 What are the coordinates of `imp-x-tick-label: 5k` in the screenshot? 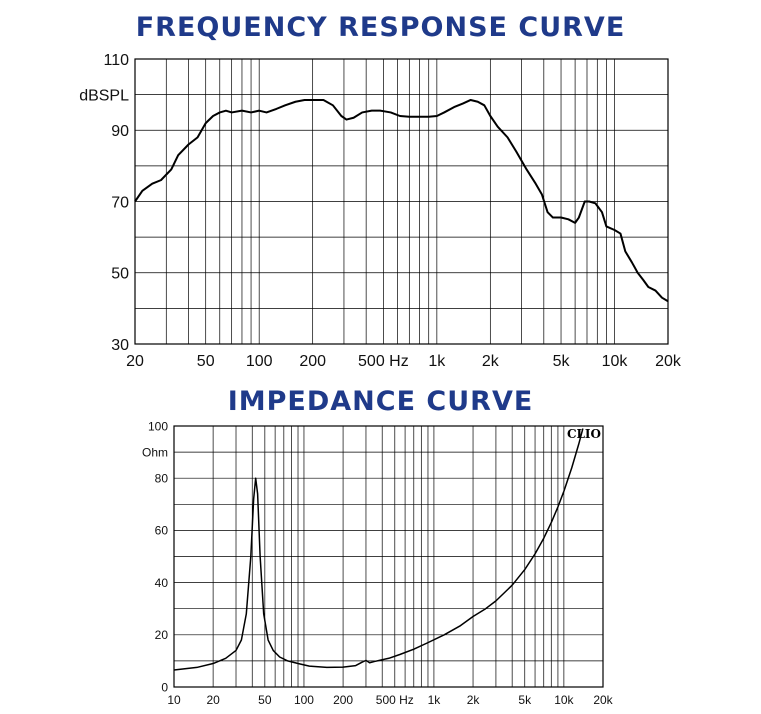 It's located at (525, 700).